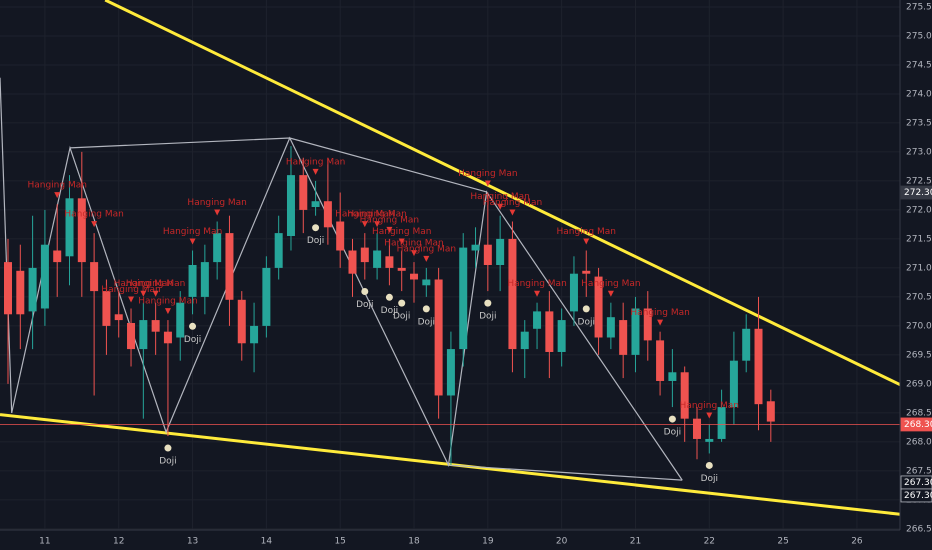  Describe the element at coordinates (267, 542) in the screenshot. I see `x-tick-label: 14` at that location.